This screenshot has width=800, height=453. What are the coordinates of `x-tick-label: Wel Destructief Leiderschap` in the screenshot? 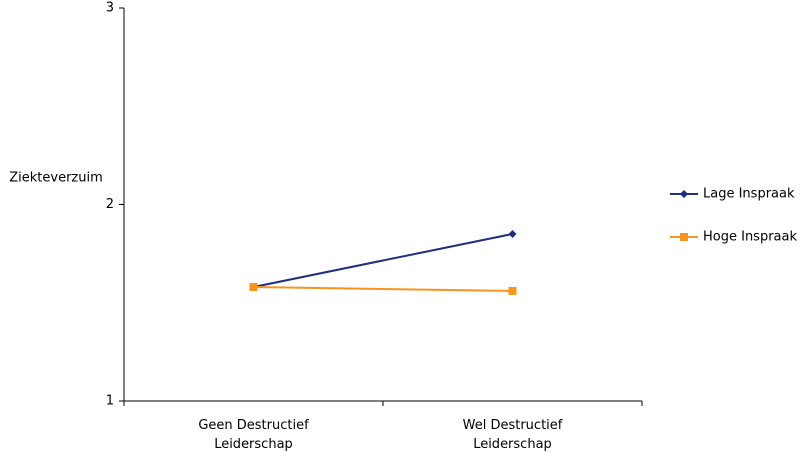 It's located at (512, 435).